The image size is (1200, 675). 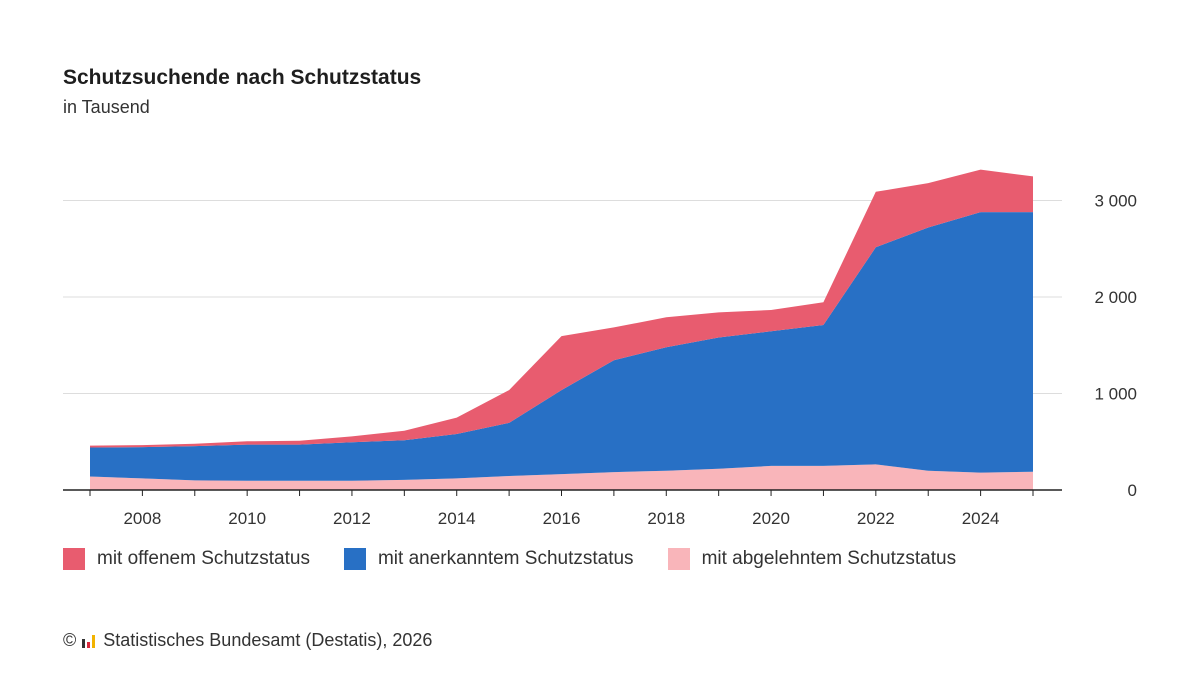 I want to click on copyright-symbol: ©, so click(x=70, y=640).